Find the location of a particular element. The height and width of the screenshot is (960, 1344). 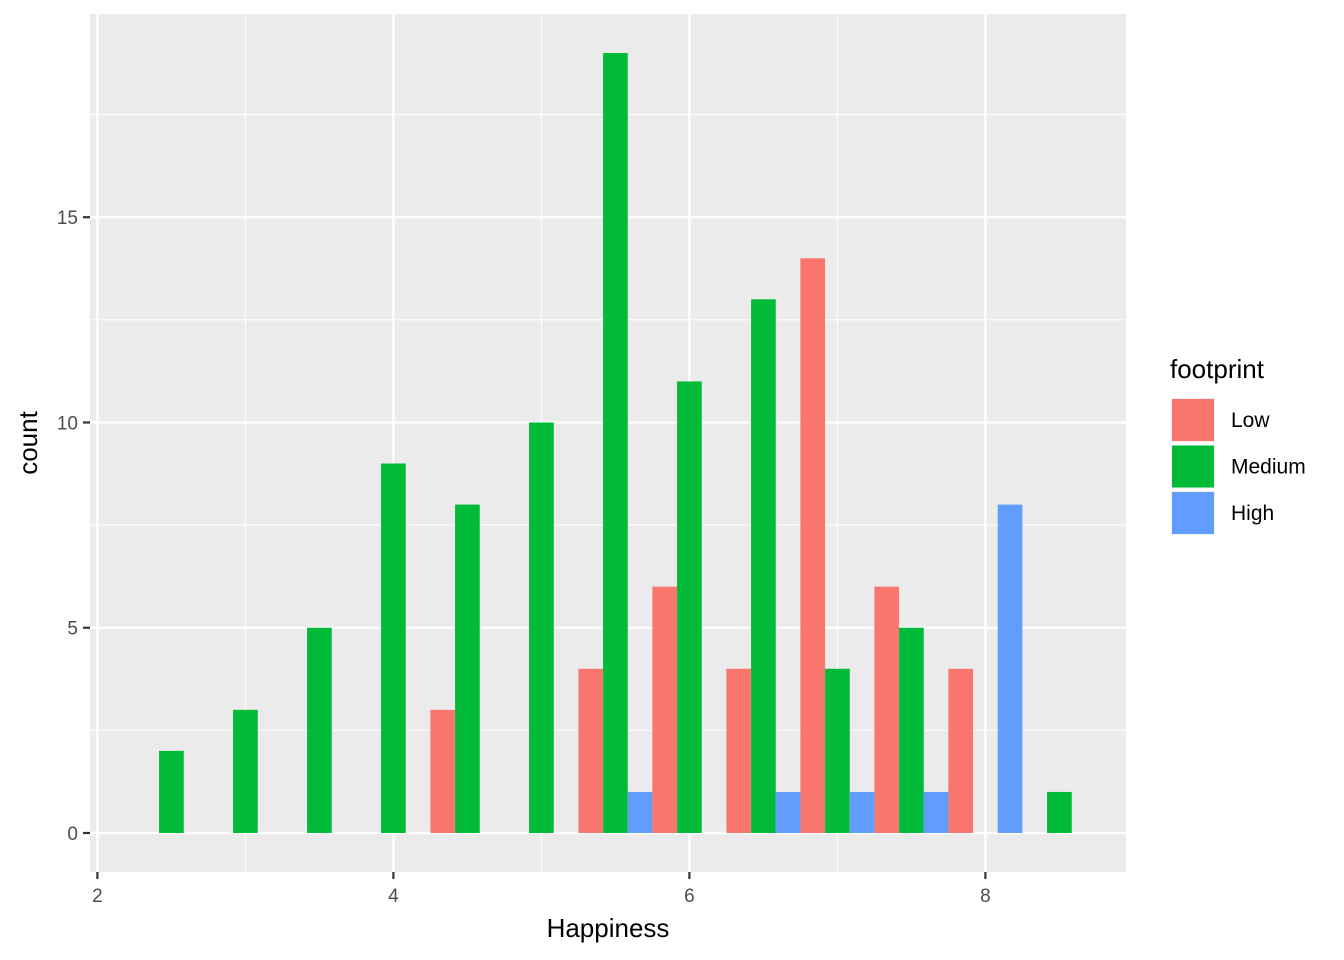

x-axis-title: Happiness is located at coordinates (608, 928).